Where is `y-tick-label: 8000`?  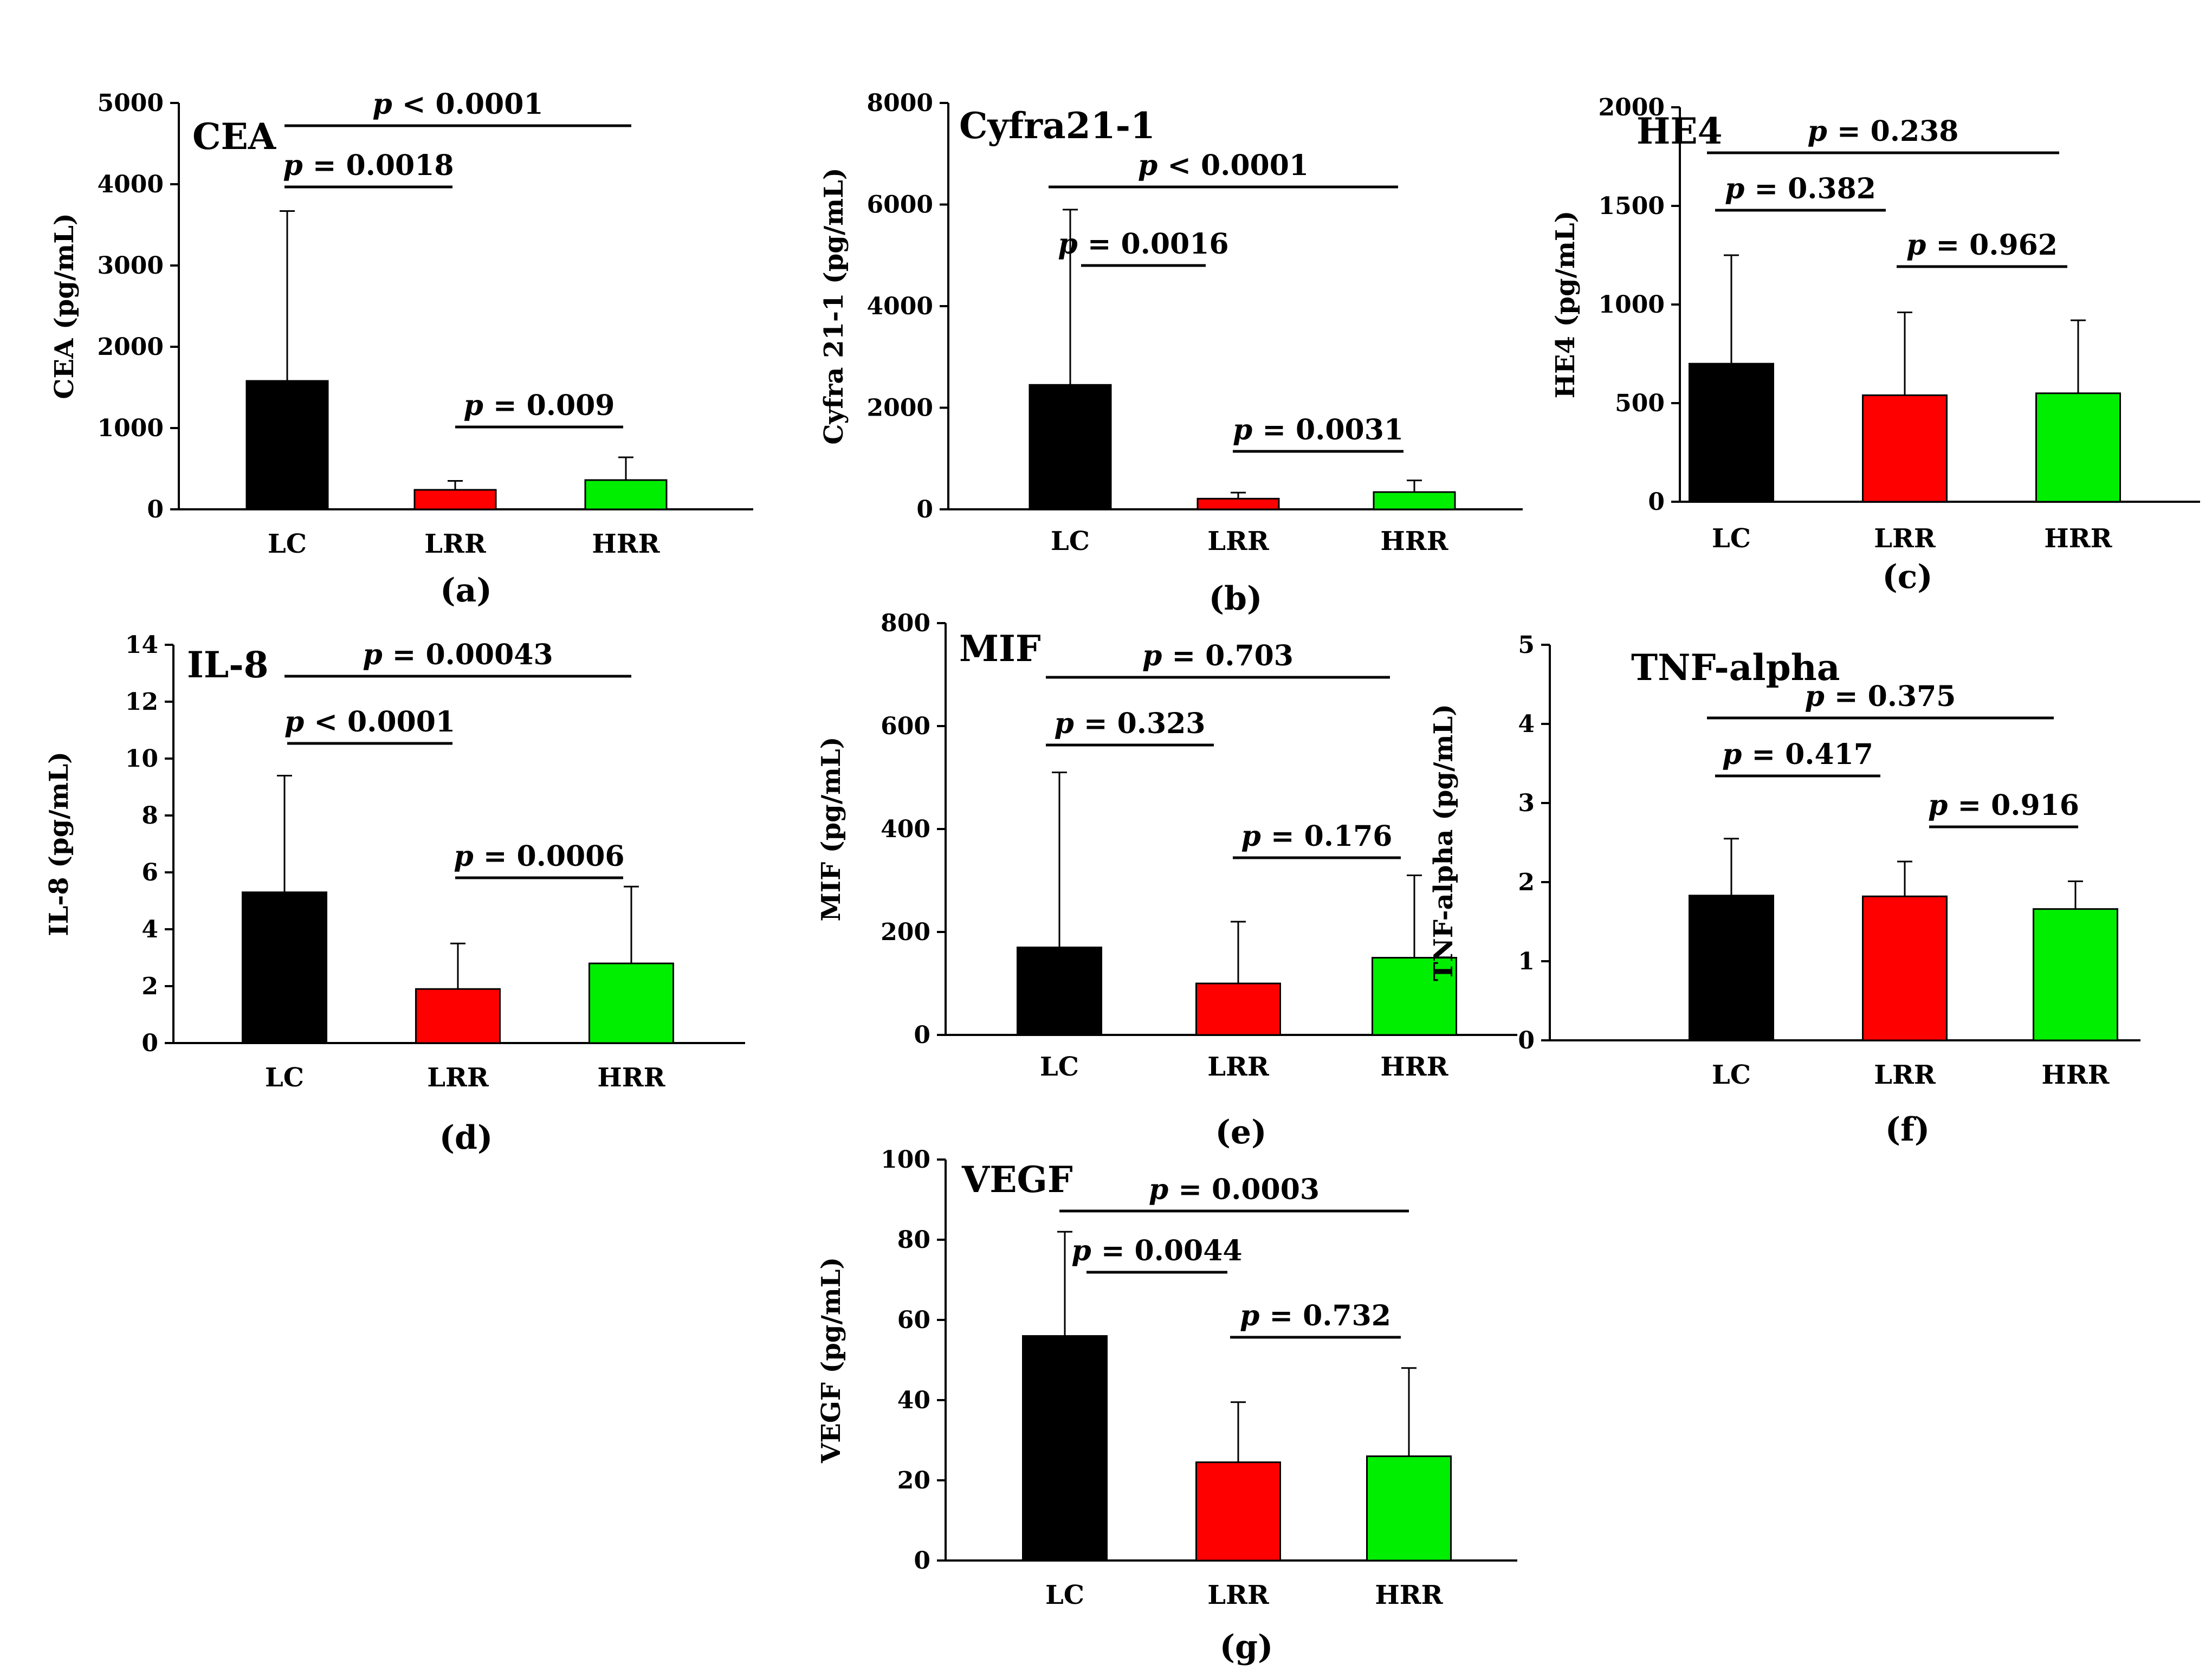 y-tick-label: 8000 is located at coordinates (900, 103).